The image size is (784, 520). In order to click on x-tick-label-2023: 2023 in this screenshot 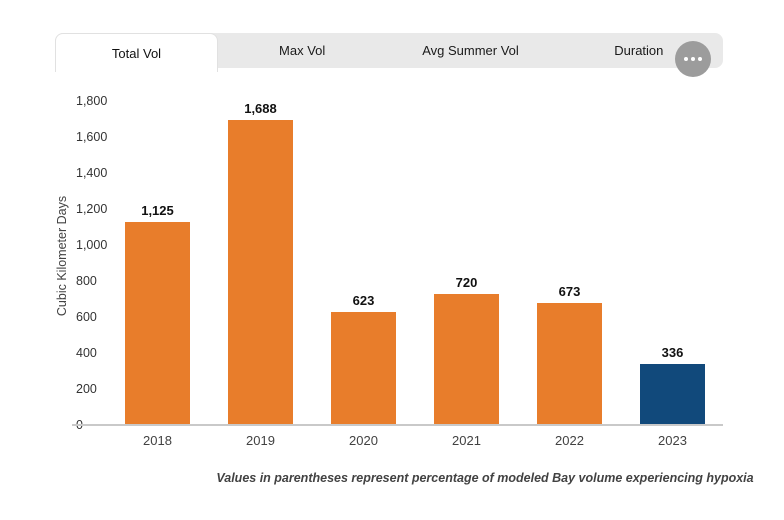, I will do `click(672, 440)`.